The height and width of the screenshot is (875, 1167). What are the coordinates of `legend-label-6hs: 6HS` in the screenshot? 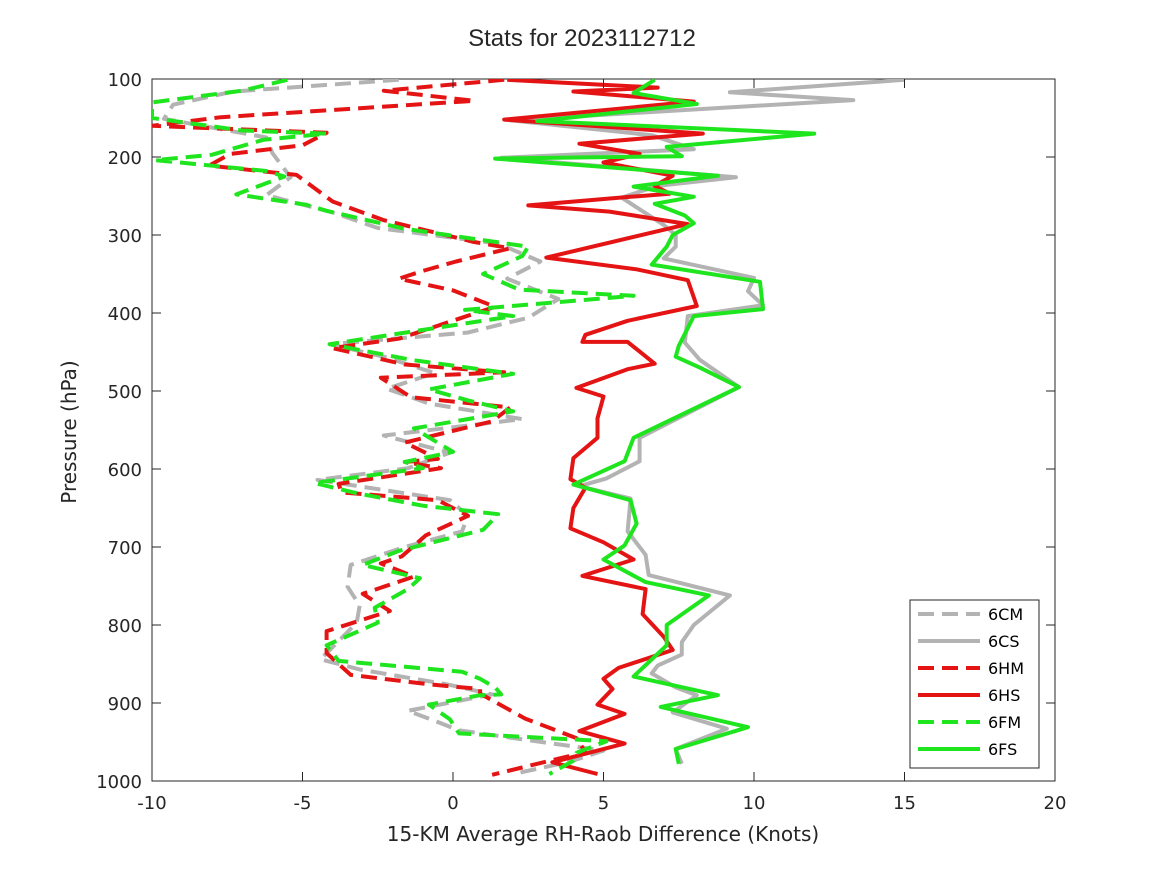 It's located at (1004, 695).